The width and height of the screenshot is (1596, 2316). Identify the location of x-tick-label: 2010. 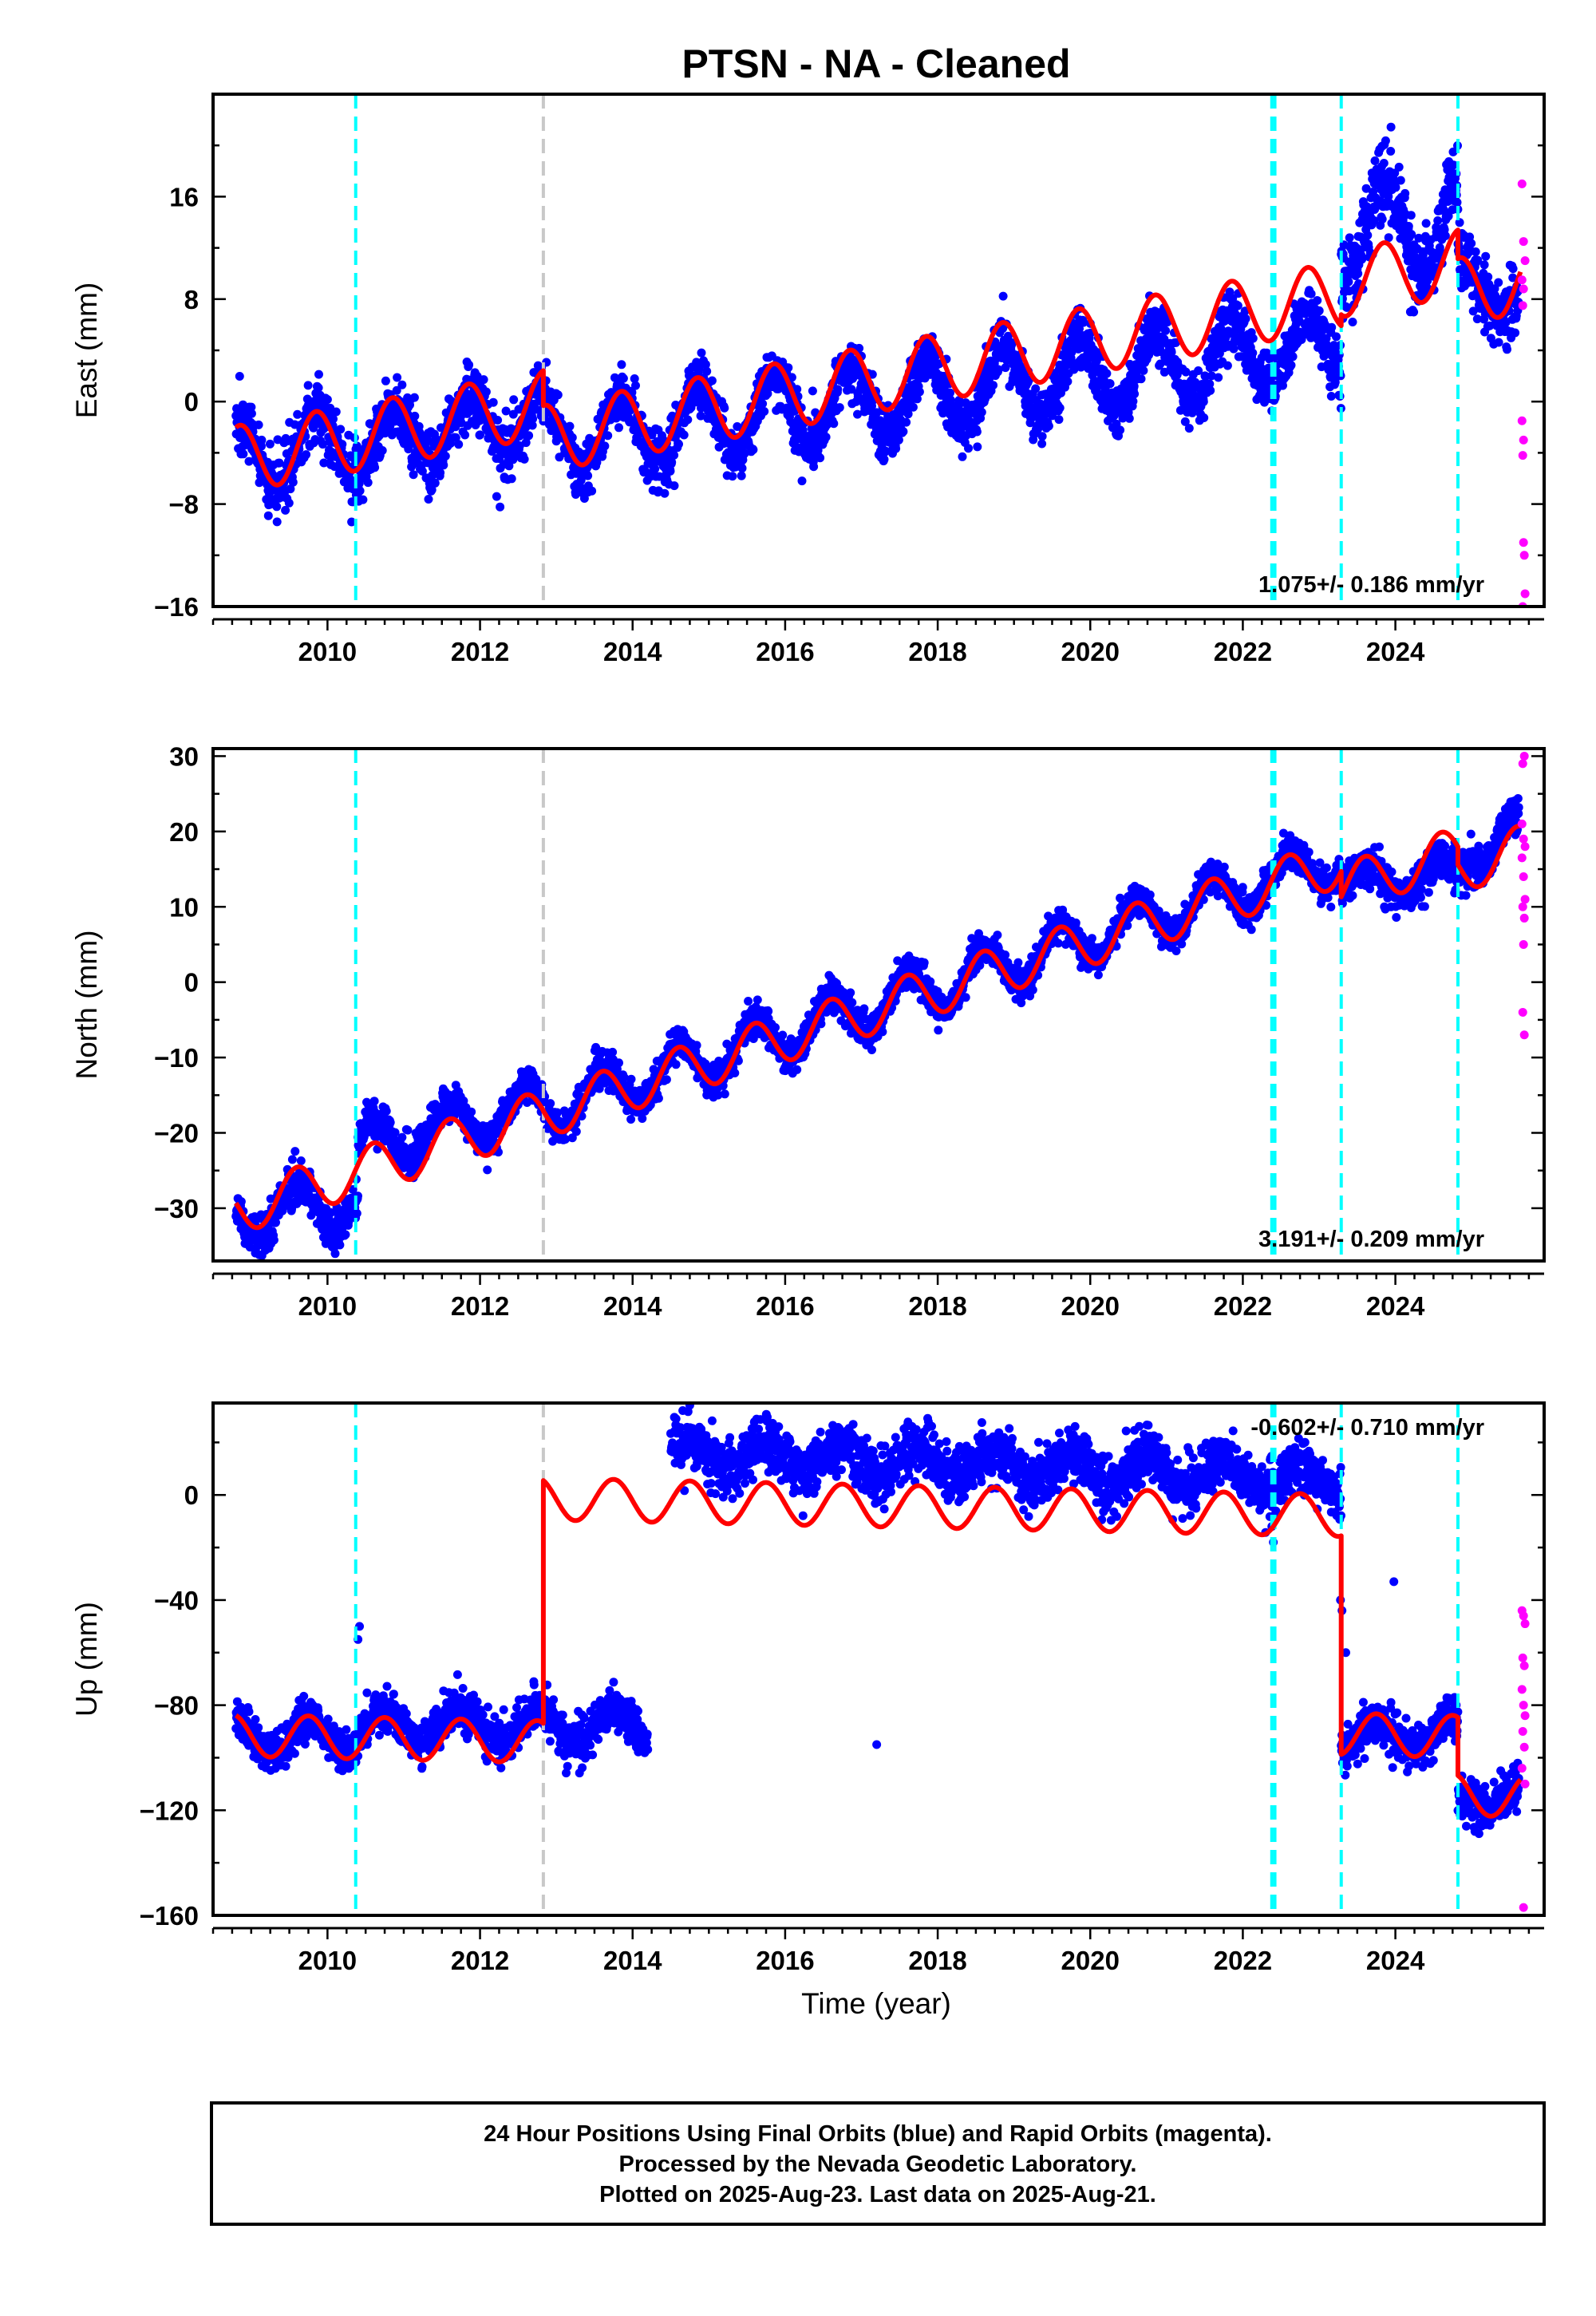
(327, 651).